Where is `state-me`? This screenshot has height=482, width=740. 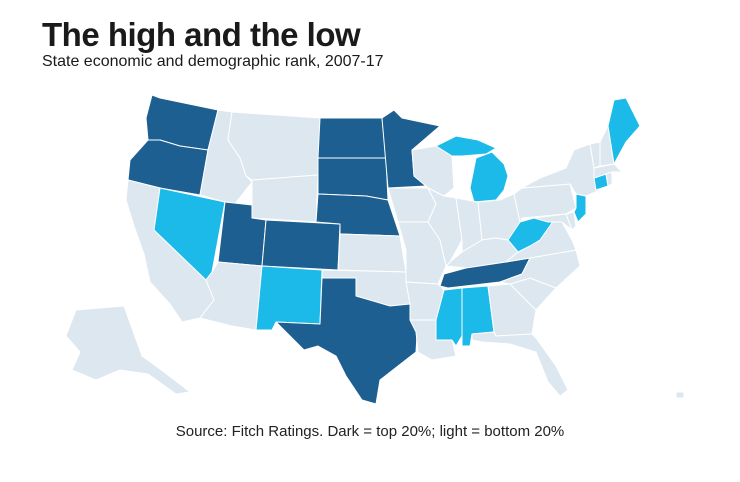
state-me is located at coordinates (624, 131).